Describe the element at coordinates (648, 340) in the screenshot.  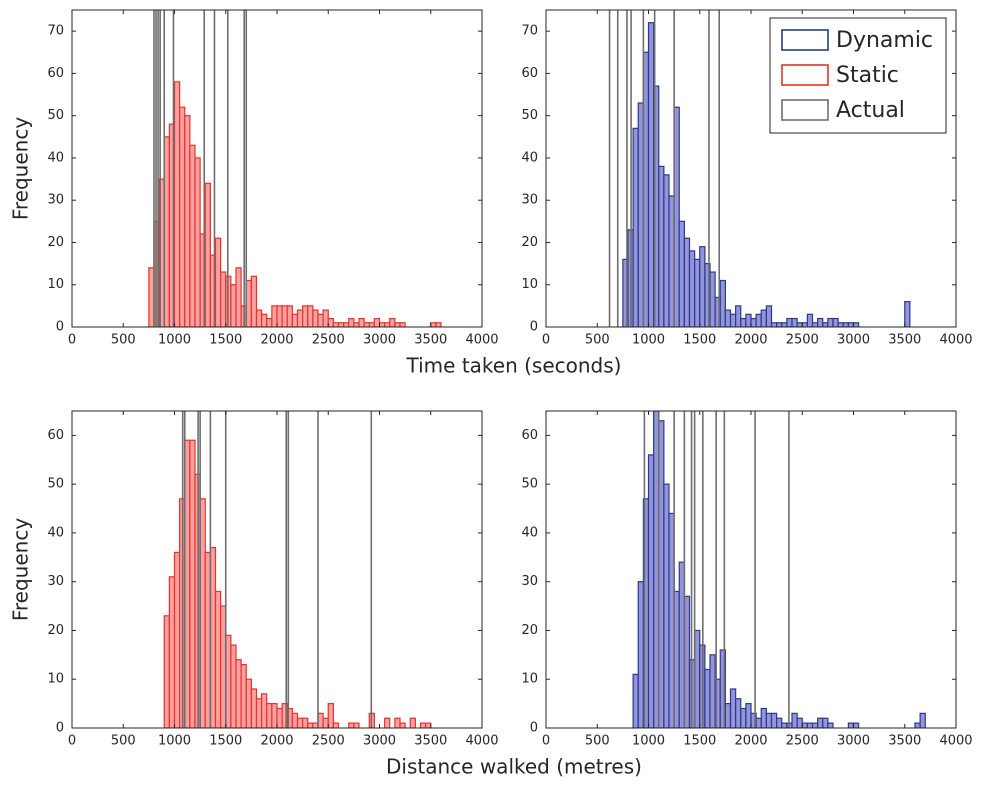
I see `x-tick-label: 1000` at that location.